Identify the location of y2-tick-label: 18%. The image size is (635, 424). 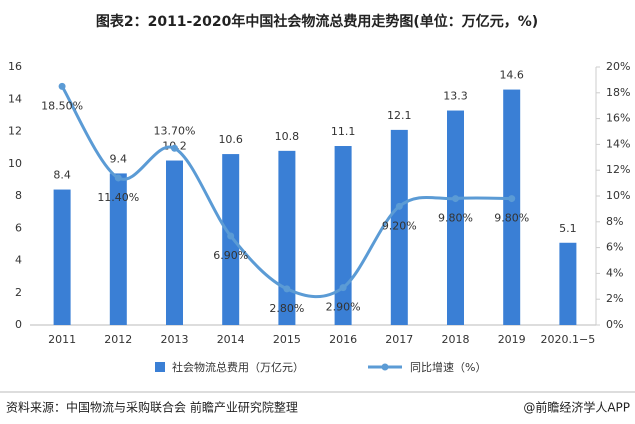
(618, 92).